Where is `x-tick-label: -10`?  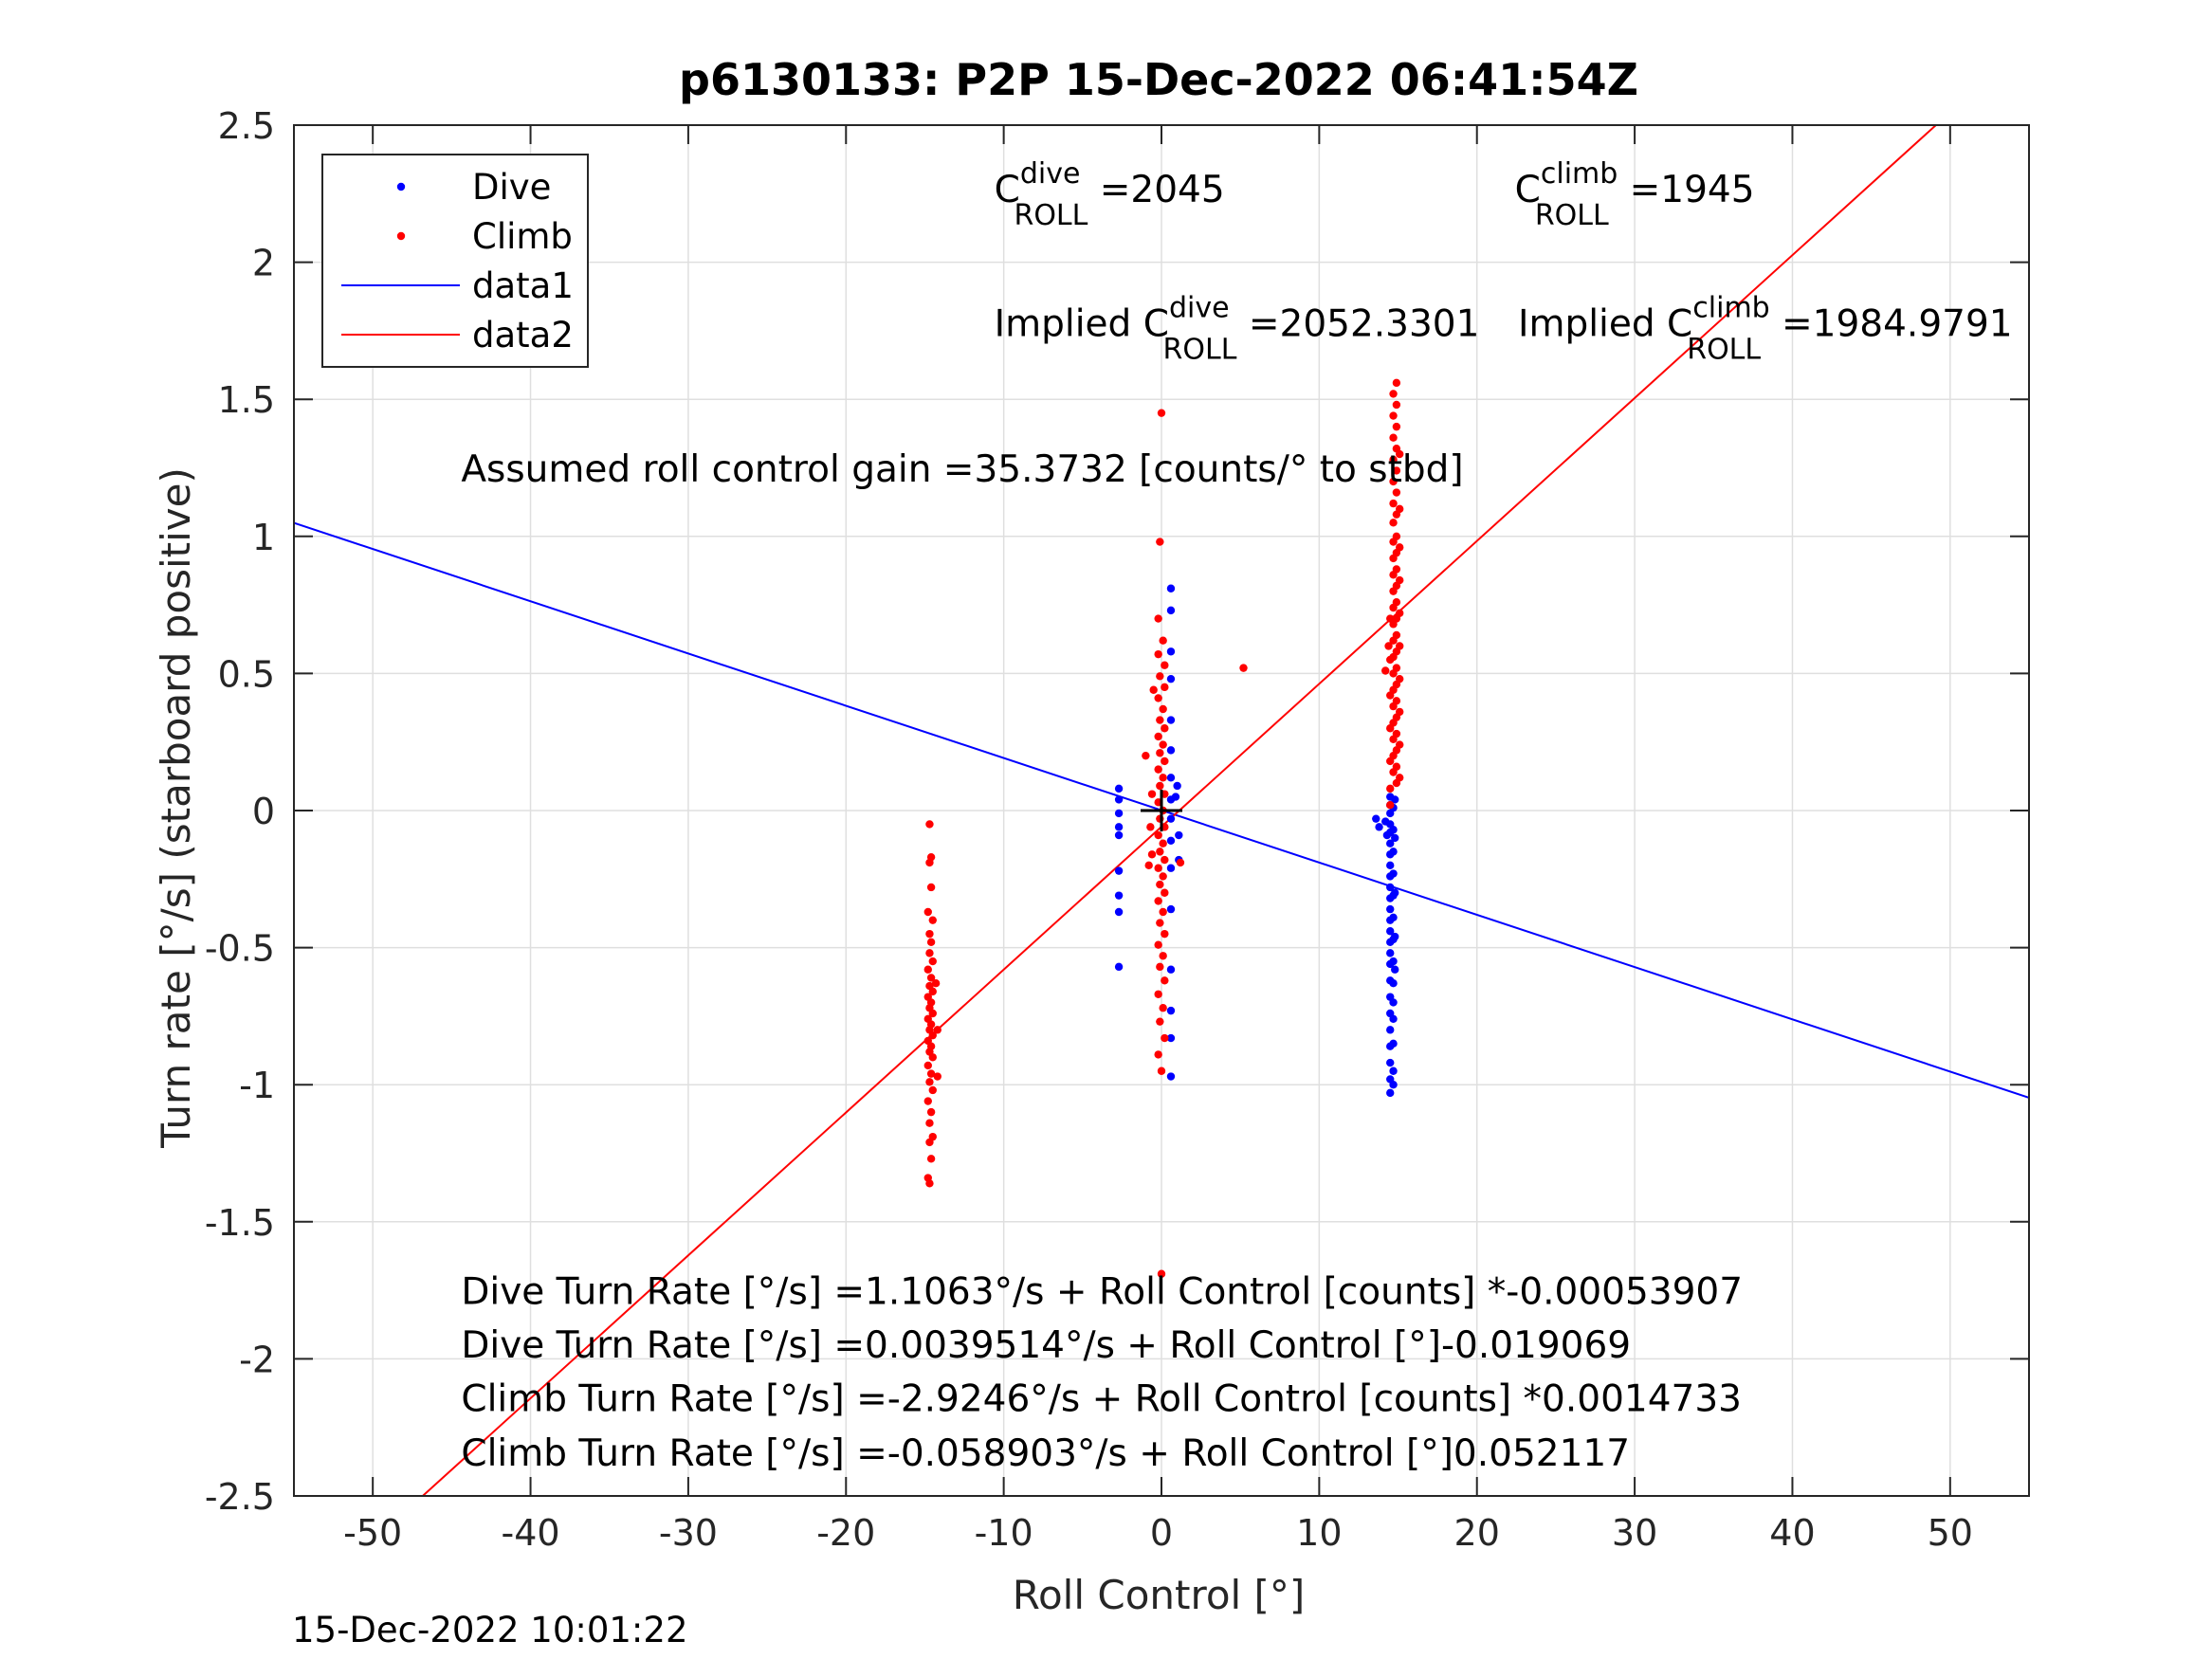 x-tick-label: -10 is located at coordinates (1004, 1533).